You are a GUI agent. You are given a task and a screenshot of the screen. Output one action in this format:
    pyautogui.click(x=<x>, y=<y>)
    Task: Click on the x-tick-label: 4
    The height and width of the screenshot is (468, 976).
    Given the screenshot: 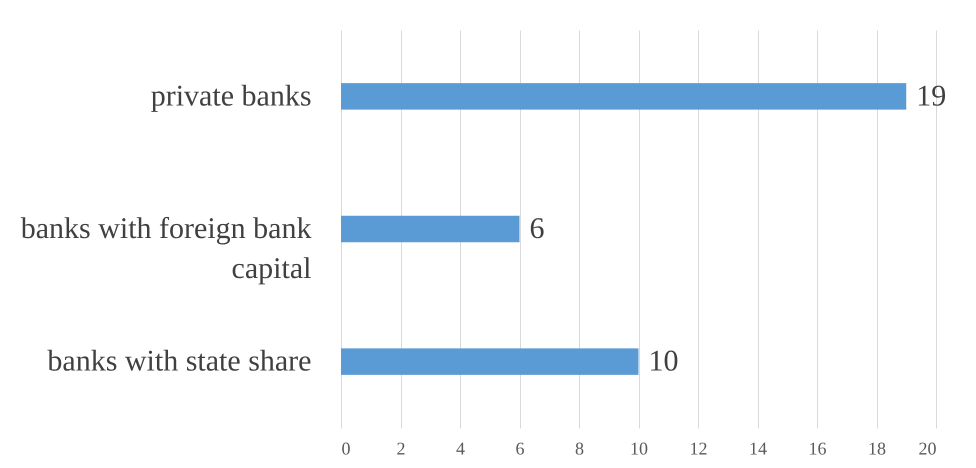 What is the action you would take?
    pyautogui.click(x=460, y=448)
    